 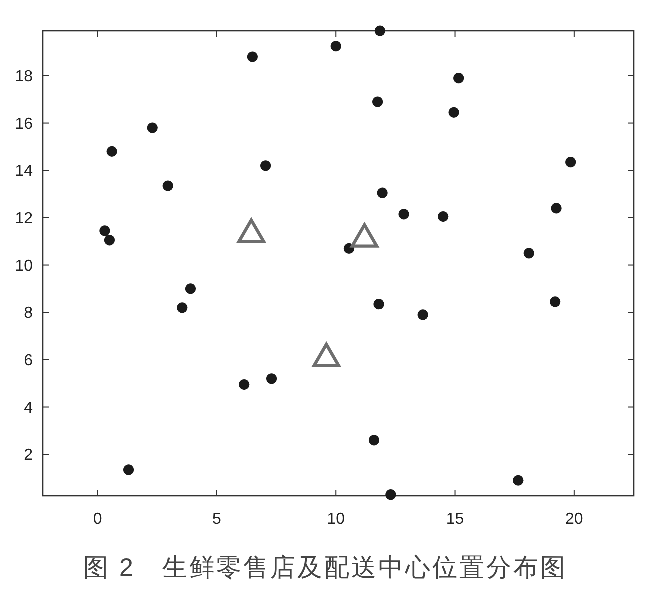 I want to click on x-tick-label: 20, so click(x=575, y=519).